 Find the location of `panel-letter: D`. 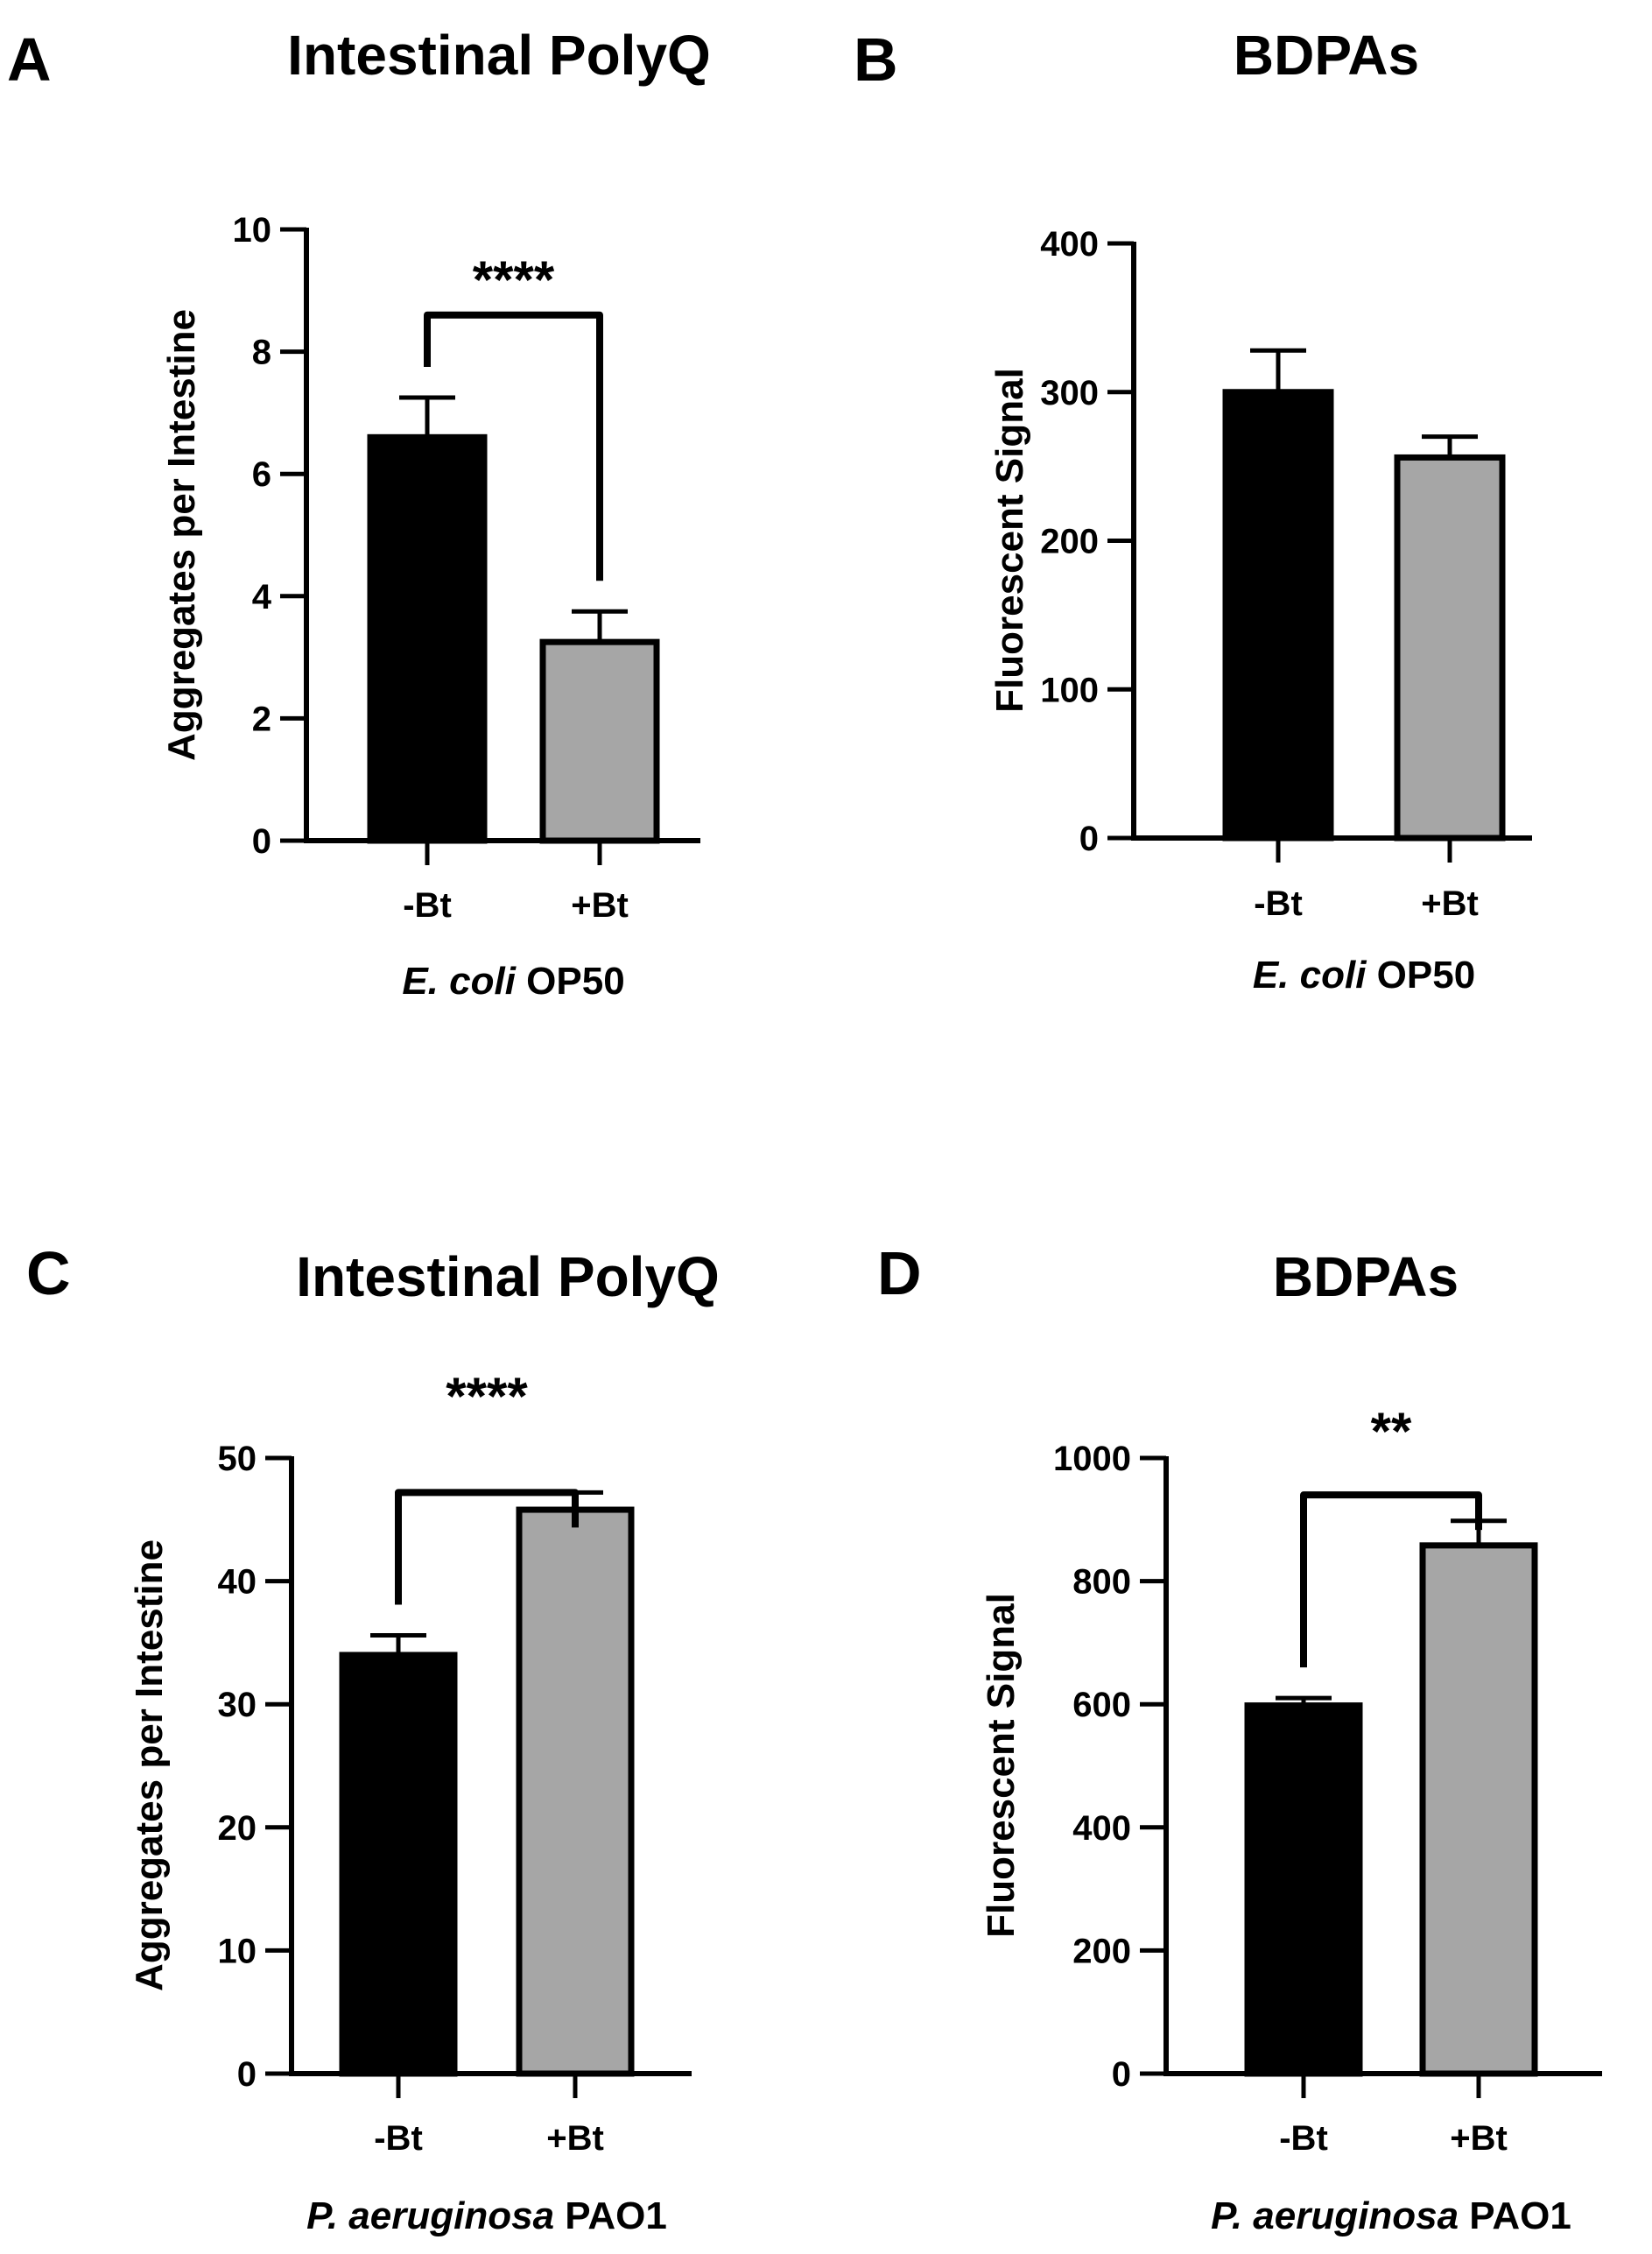

panel-letter: D is located at coordinates (900, 1273).